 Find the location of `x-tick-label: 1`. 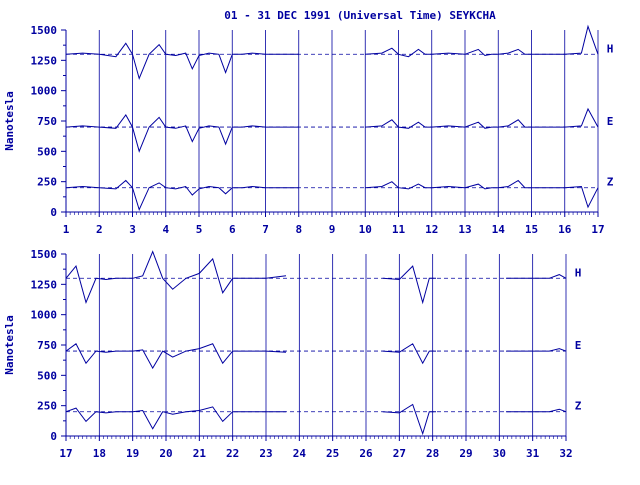

x-tick-label: 1 is located at coordinates (66, 229).